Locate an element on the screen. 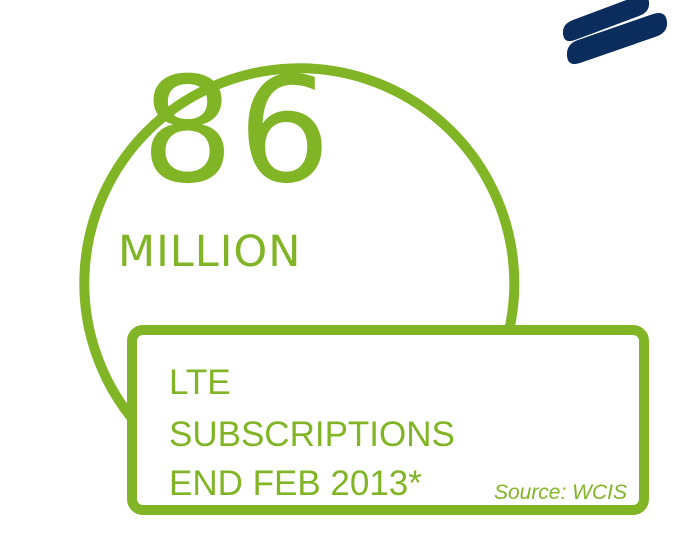 The image size is (677, 544). count-unit: MILLION is located at coordinates (210, 252).